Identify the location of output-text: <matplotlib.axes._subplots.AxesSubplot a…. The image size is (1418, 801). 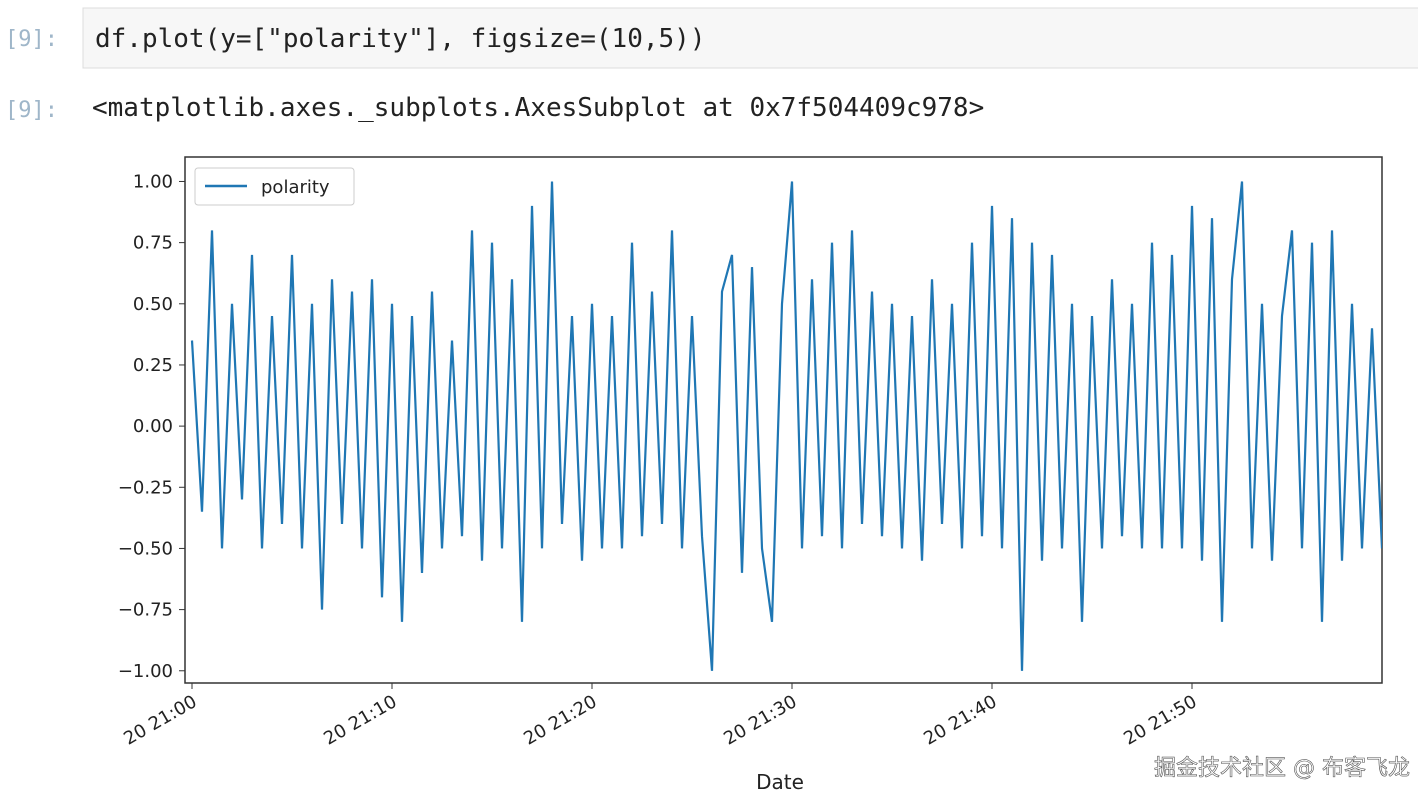
(538, 108).